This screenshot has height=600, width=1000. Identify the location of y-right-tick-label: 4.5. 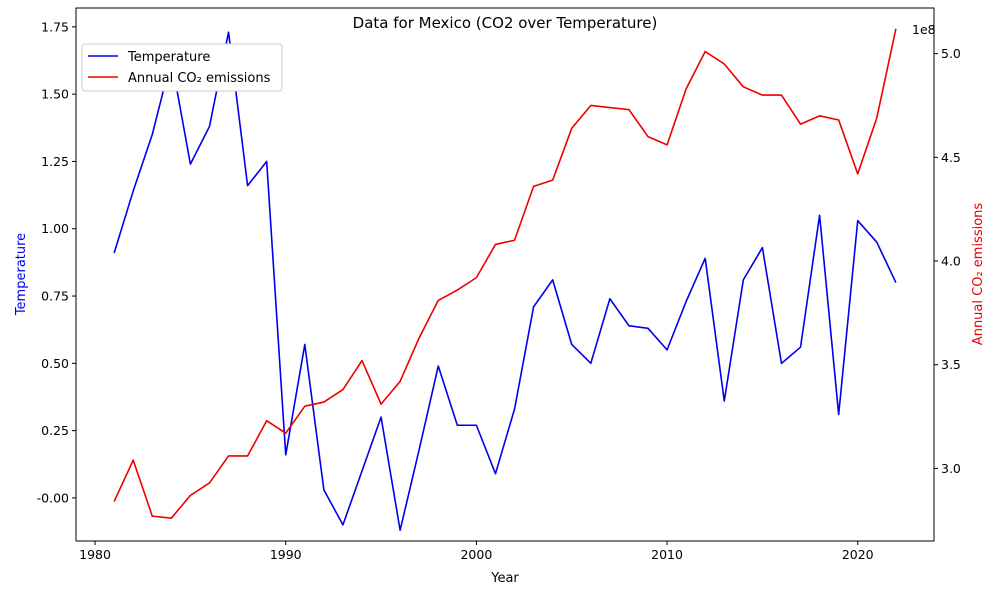
(951, 157).